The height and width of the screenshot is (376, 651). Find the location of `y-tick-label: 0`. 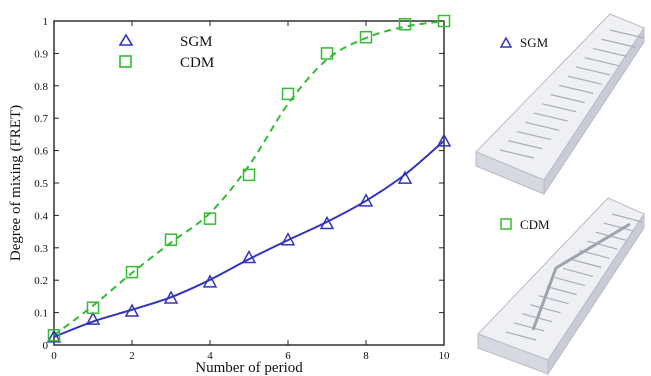

y-tick-label: 0 is located at coordinates (46, 346).